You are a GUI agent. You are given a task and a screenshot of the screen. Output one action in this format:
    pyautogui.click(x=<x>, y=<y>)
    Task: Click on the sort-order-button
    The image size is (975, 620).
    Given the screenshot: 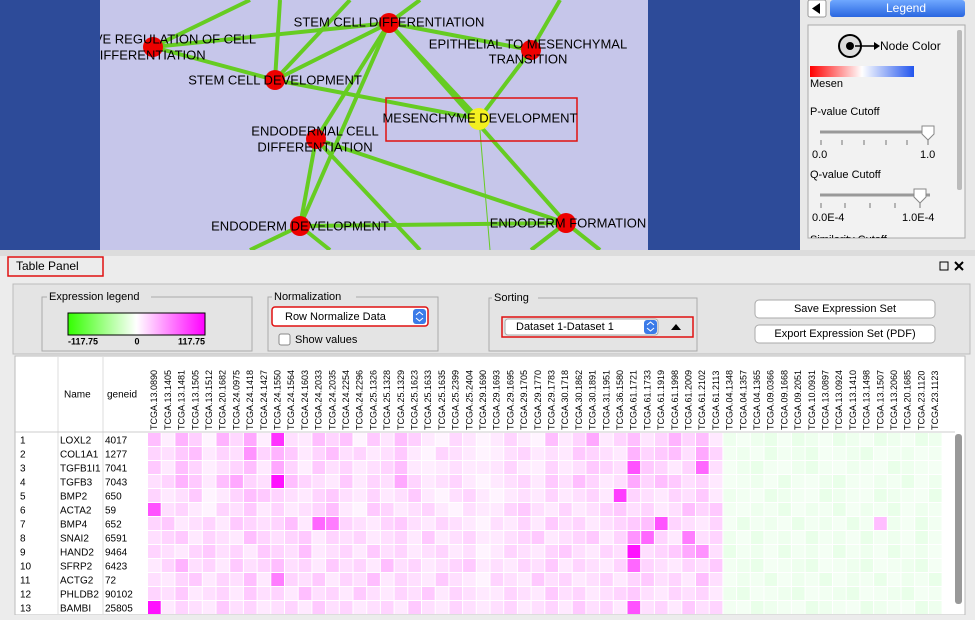 What is the action you would take?
    pyautogui.click(x=676, y=327)
    